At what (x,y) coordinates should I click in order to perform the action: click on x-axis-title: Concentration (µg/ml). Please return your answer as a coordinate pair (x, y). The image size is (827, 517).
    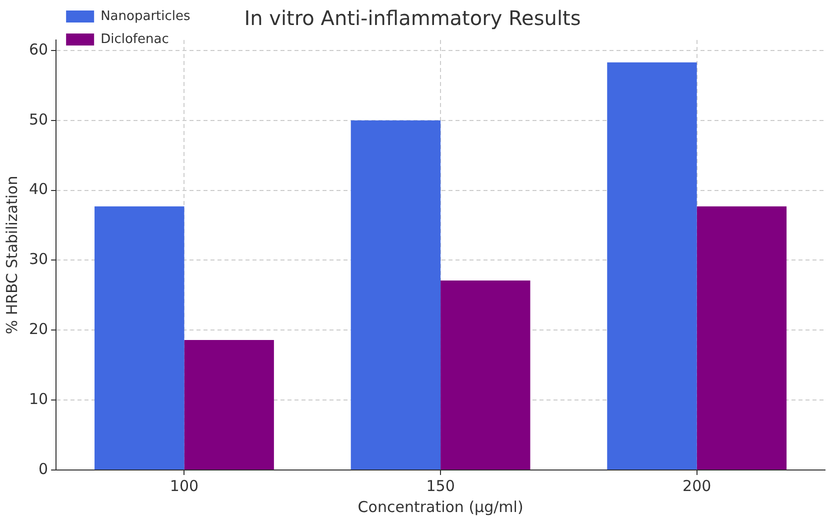
    Looking at the image, I should click on (441, 507).